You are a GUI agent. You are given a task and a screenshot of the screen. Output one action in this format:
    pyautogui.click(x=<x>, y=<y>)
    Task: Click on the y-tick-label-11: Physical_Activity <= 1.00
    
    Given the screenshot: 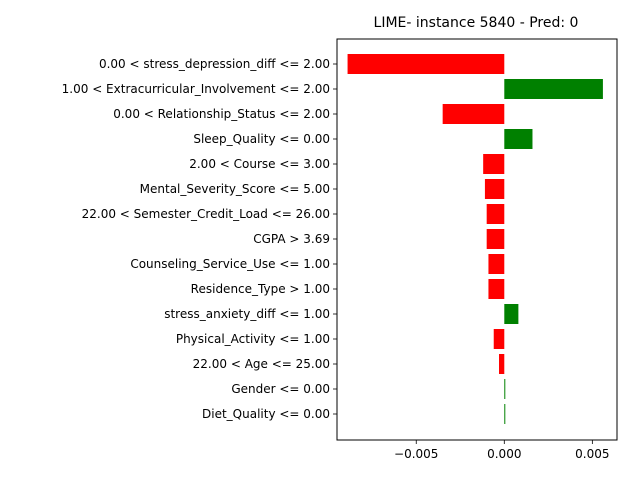 What is the action you would take?
    pyautogui.click(x=253, y=339)
    